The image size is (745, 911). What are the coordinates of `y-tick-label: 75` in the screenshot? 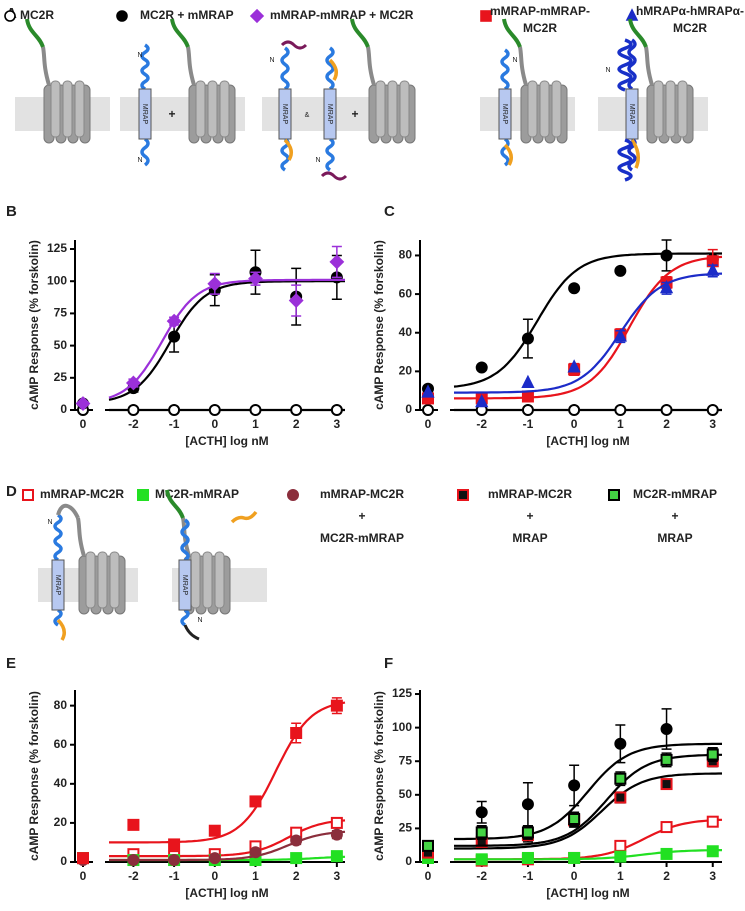 It's located at (61, 313).